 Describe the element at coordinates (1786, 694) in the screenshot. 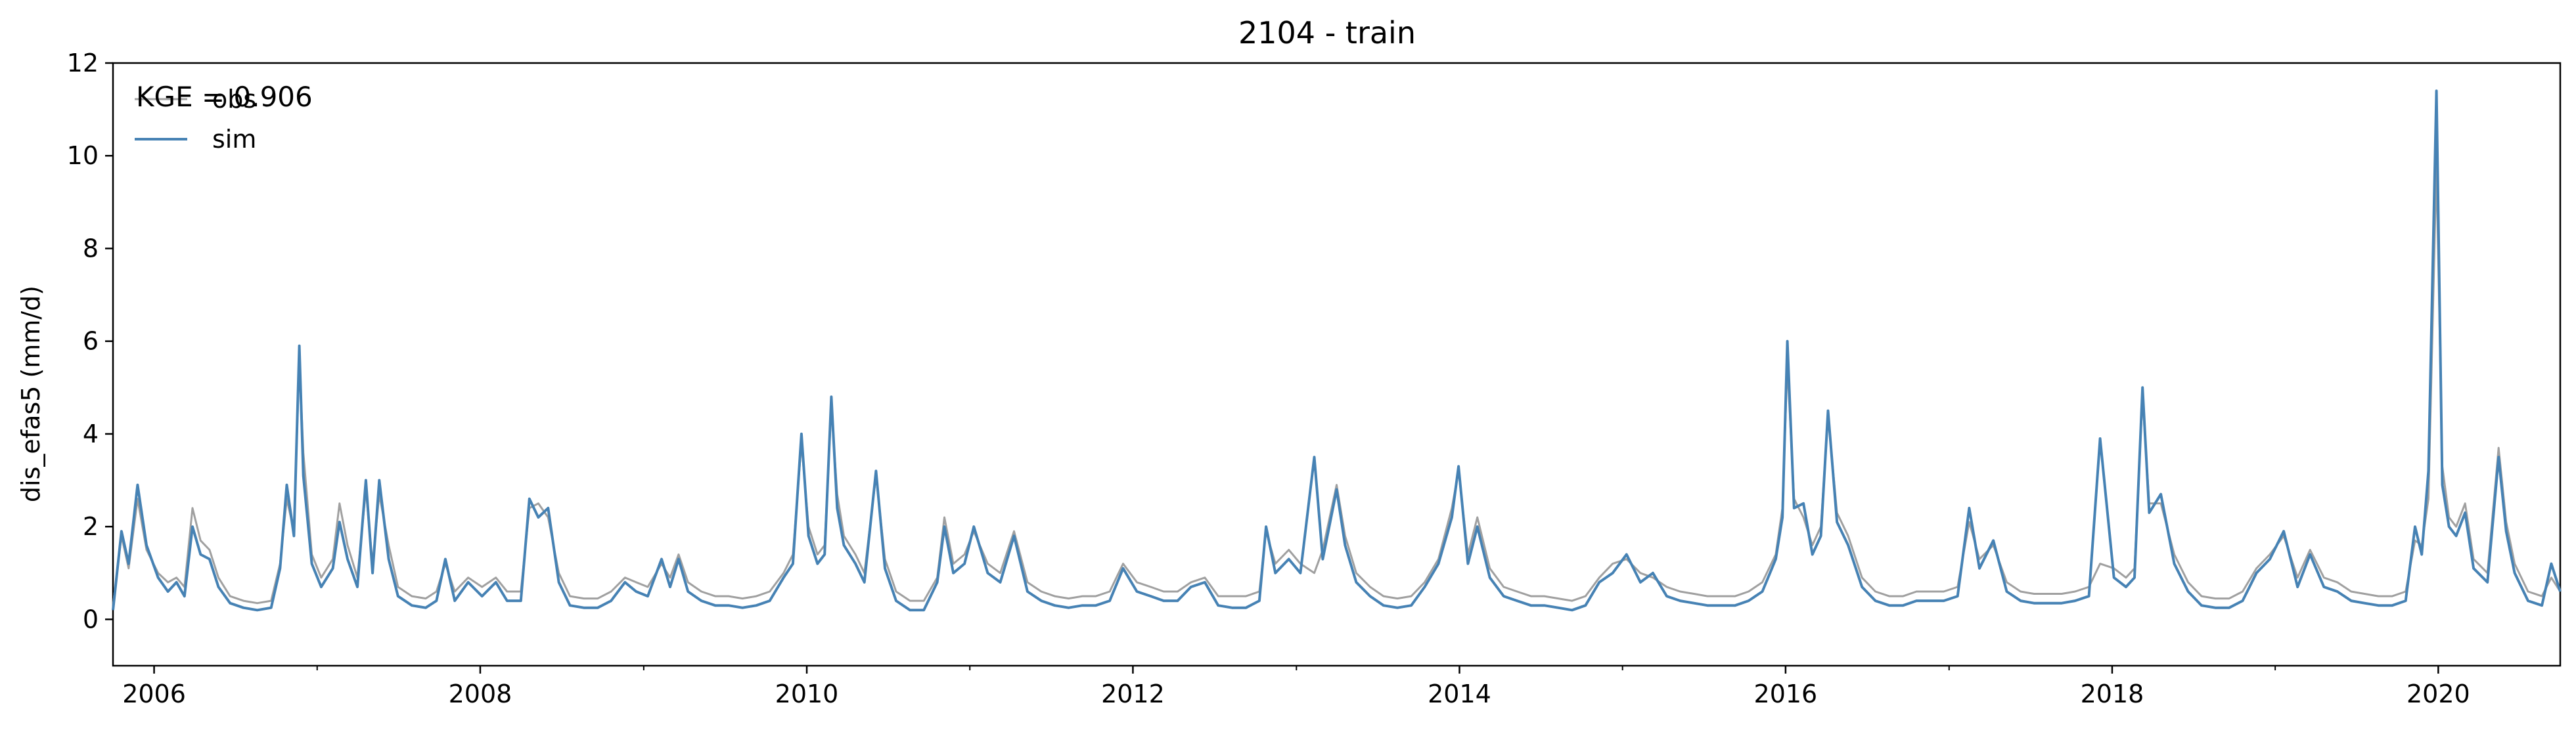

I see `x-tick-label: 2016` at that location.